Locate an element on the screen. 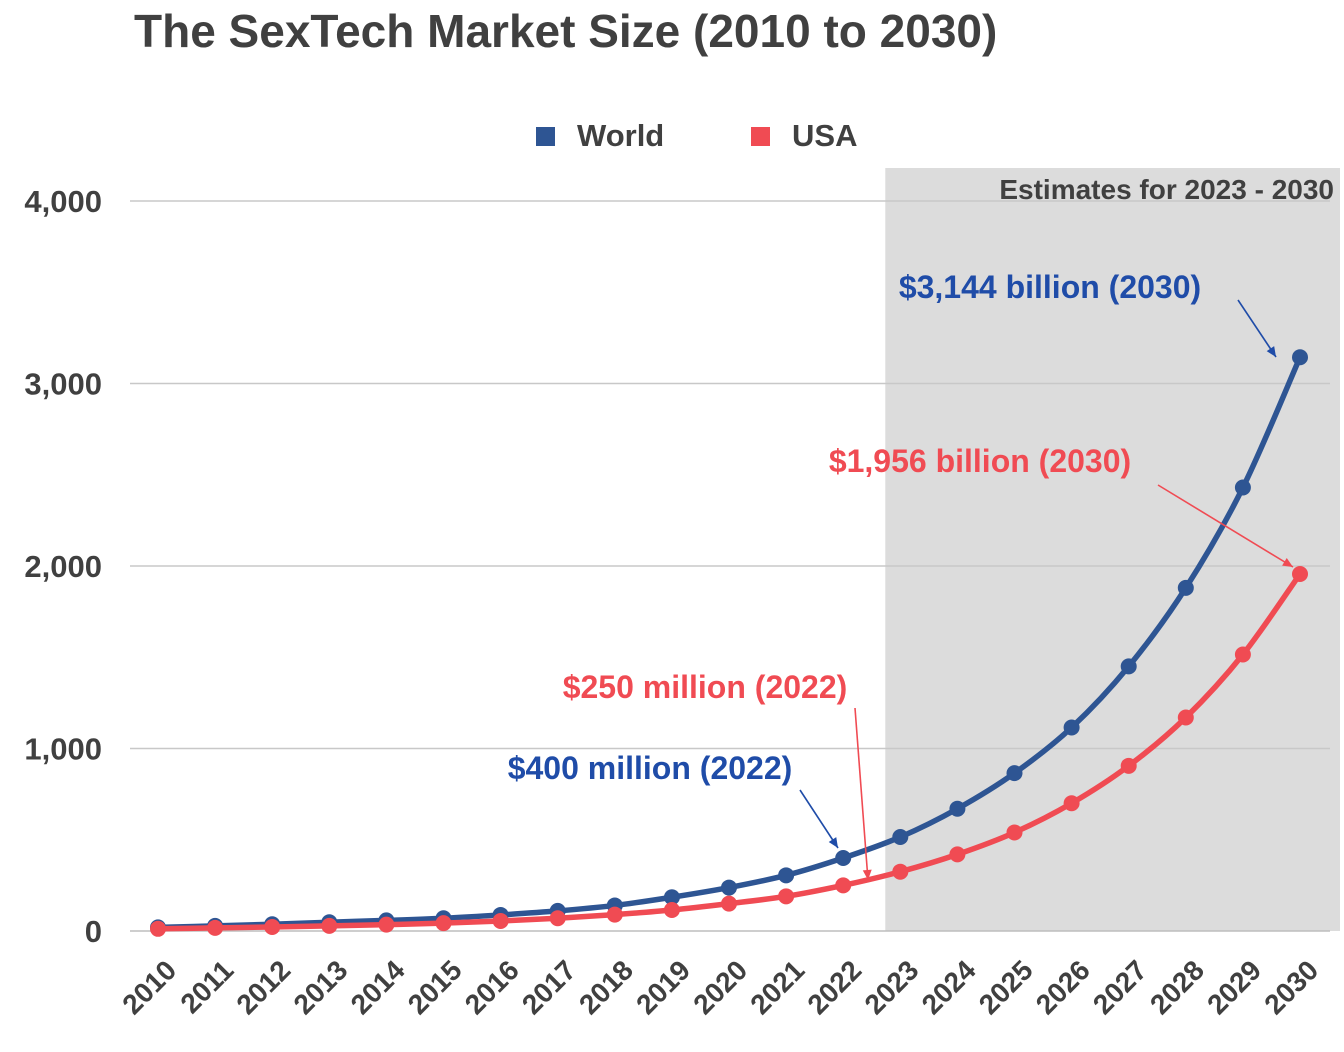 This screenshot has width=1344, height=1052. annotation-arrow-usa-2030 is located at coordinates (1225, 526).